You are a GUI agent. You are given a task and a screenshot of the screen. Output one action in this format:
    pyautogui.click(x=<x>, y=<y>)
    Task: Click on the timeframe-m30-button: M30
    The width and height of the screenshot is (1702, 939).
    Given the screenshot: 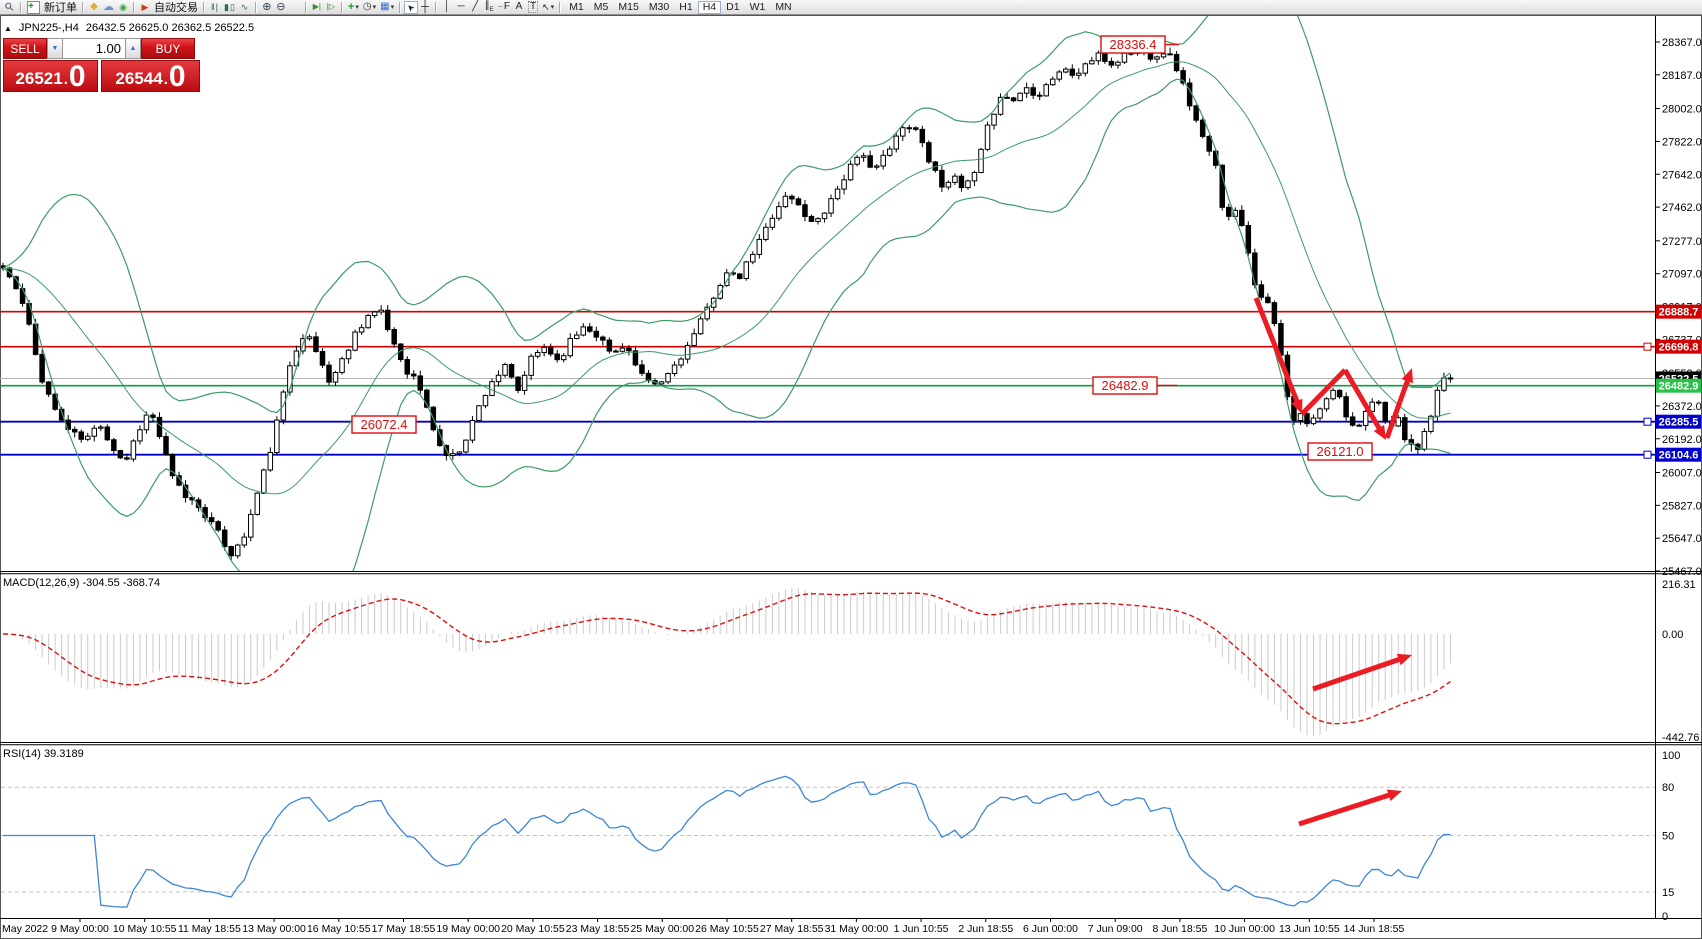 What is the action you would take?
    pyautogui.click(x=659, y=6)
    